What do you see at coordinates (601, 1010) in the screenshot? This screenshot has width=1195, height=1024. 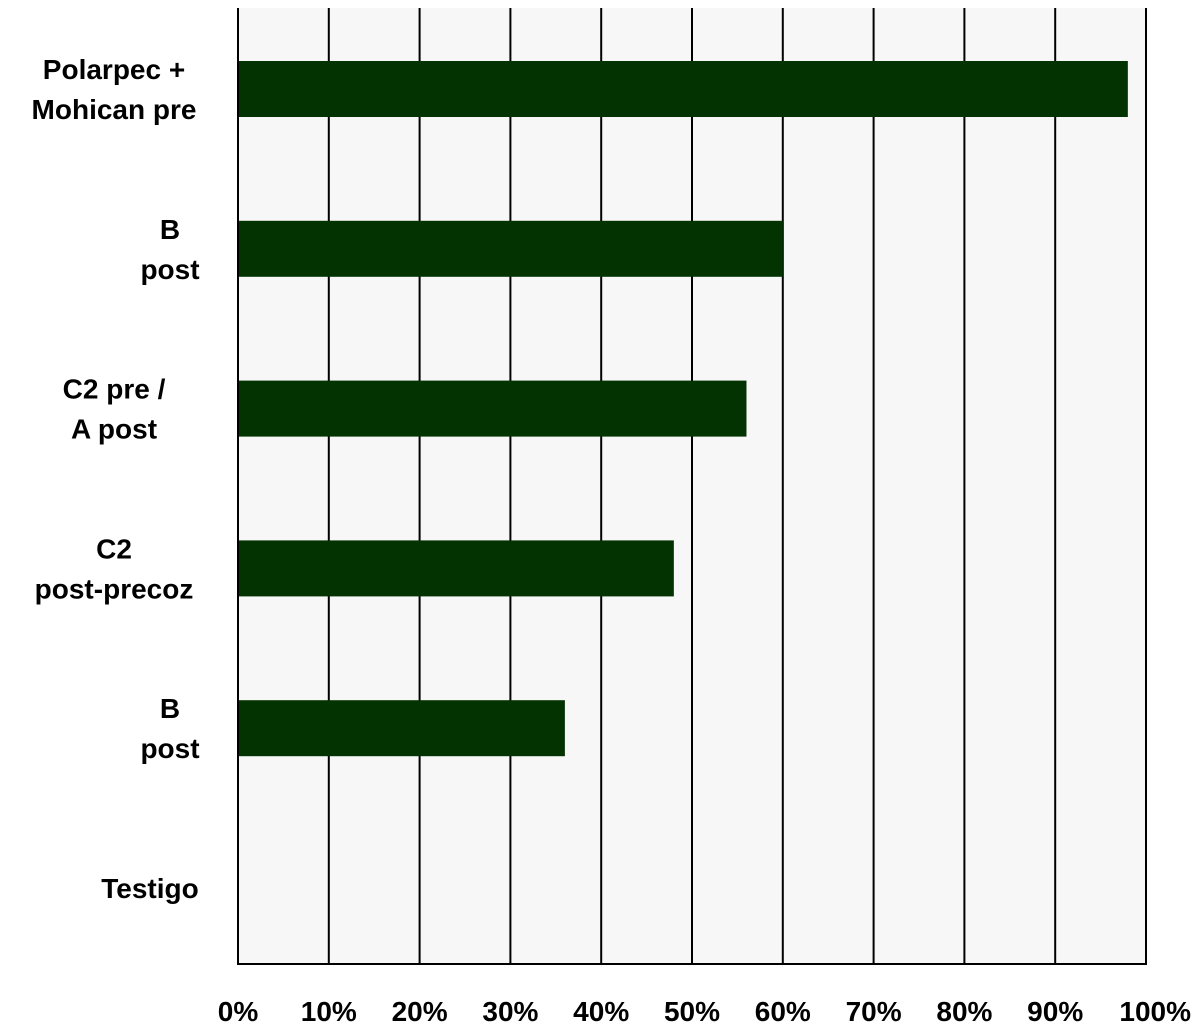 I see `x-tick-label: 40%` at bounding box center [601, 1010].